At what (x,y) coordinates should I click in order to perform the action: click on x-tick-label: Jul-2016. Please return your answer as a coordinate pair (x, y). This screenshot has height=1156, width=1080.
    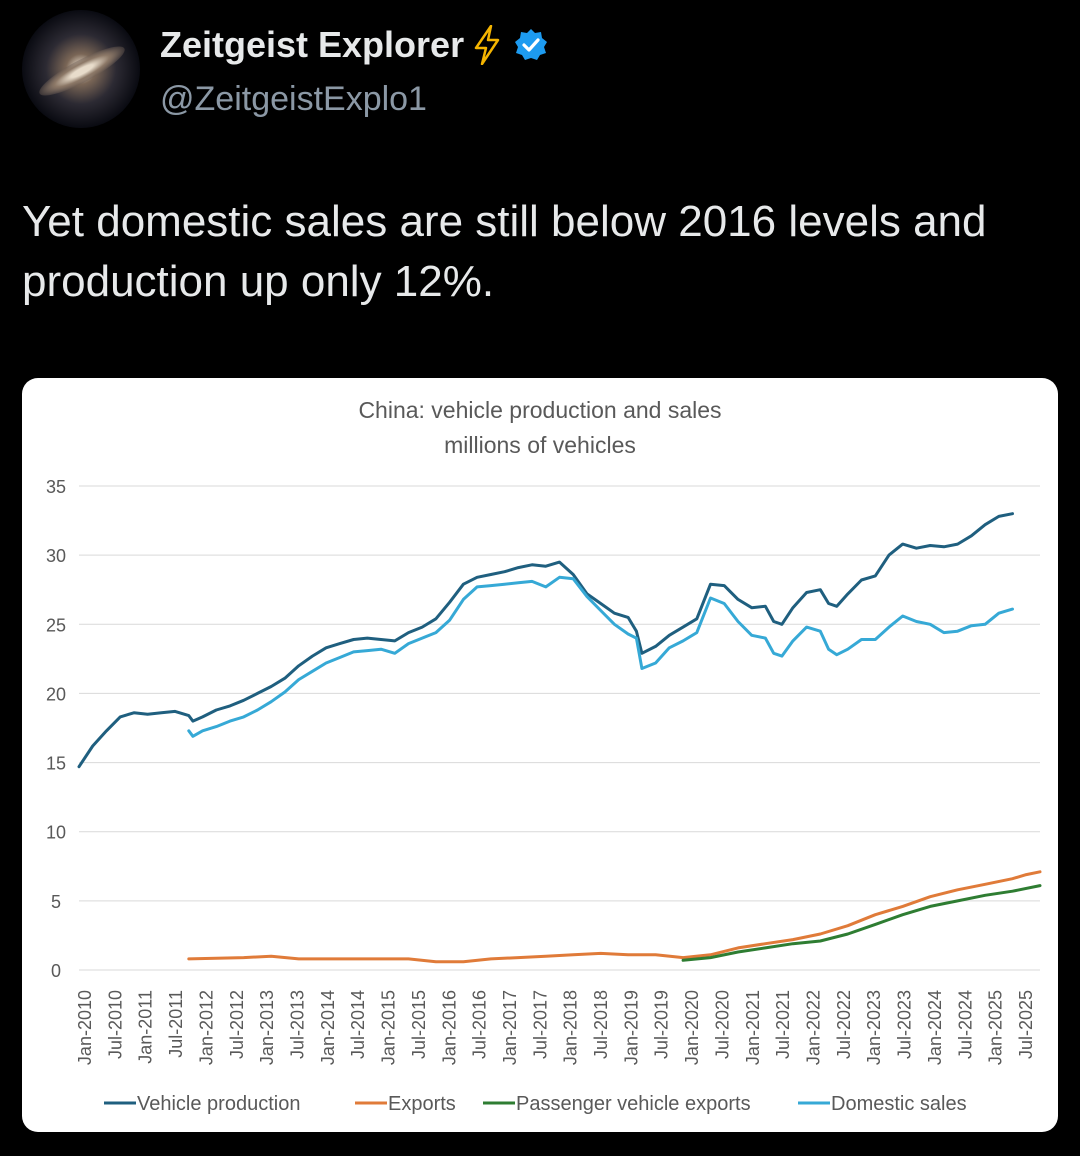
    Looking at the image, I should click on (480, 1024).